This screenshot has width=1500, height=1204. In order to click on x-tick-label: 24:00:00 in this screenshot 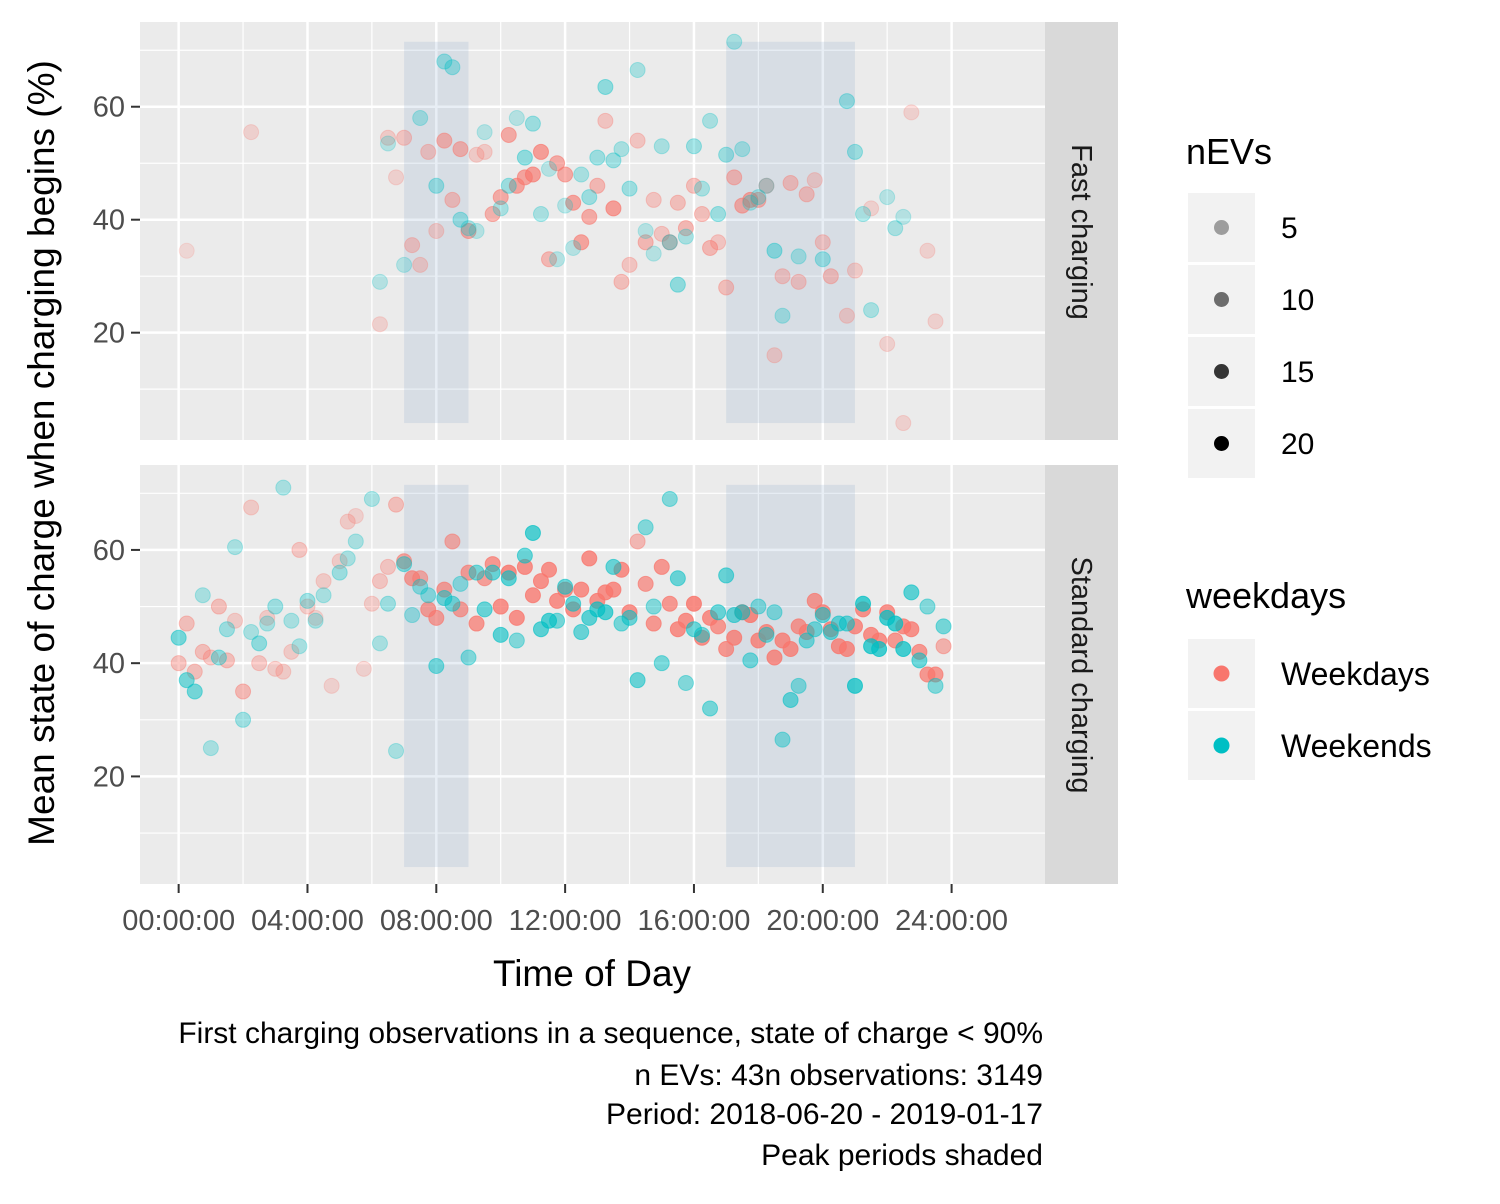, I will do `click(951, 921)`.